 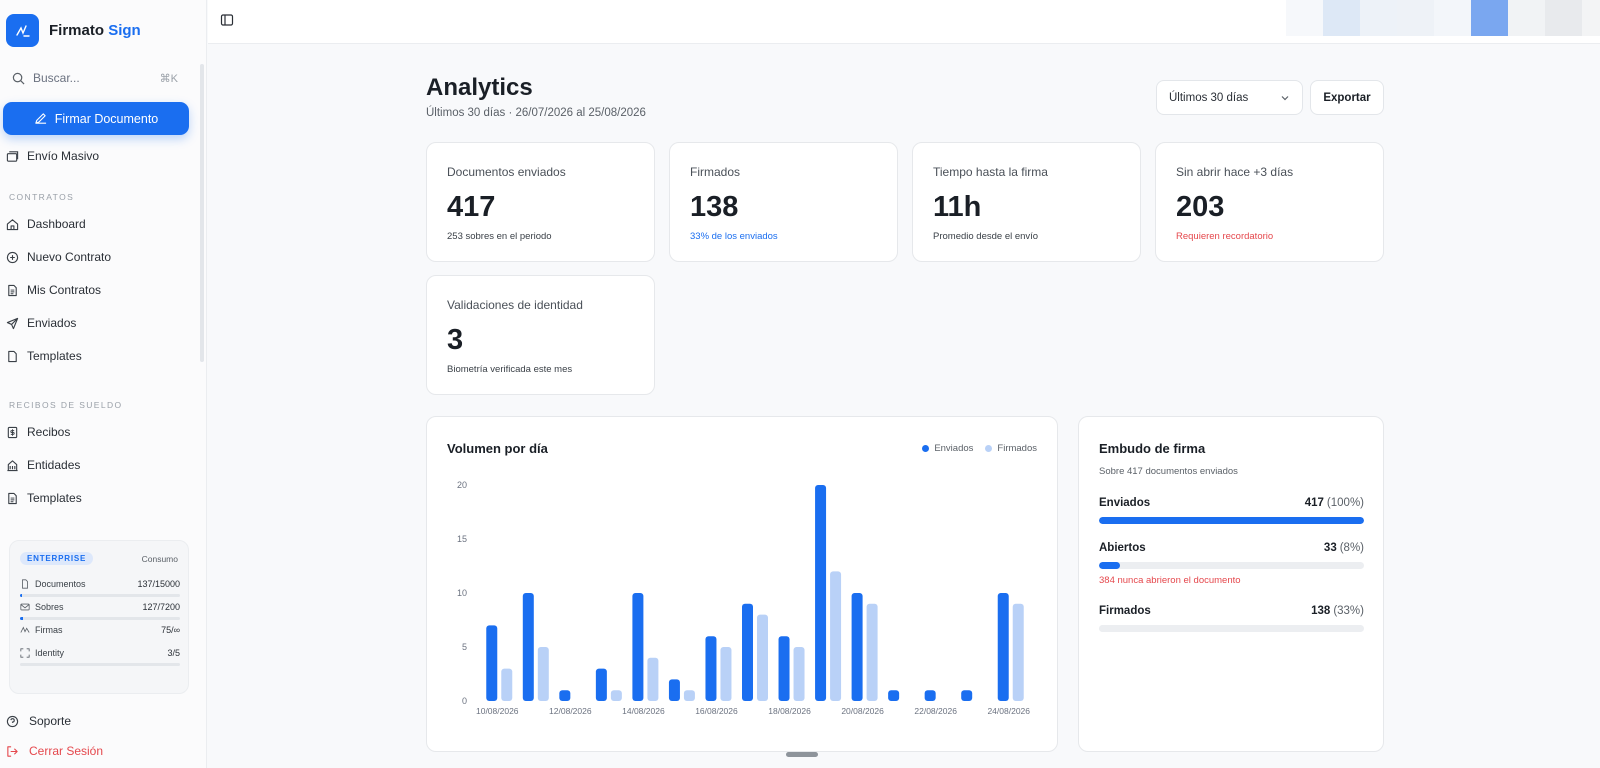 I want to click on x-tick-label: 20/08/2026, so click(x=862, y=711).